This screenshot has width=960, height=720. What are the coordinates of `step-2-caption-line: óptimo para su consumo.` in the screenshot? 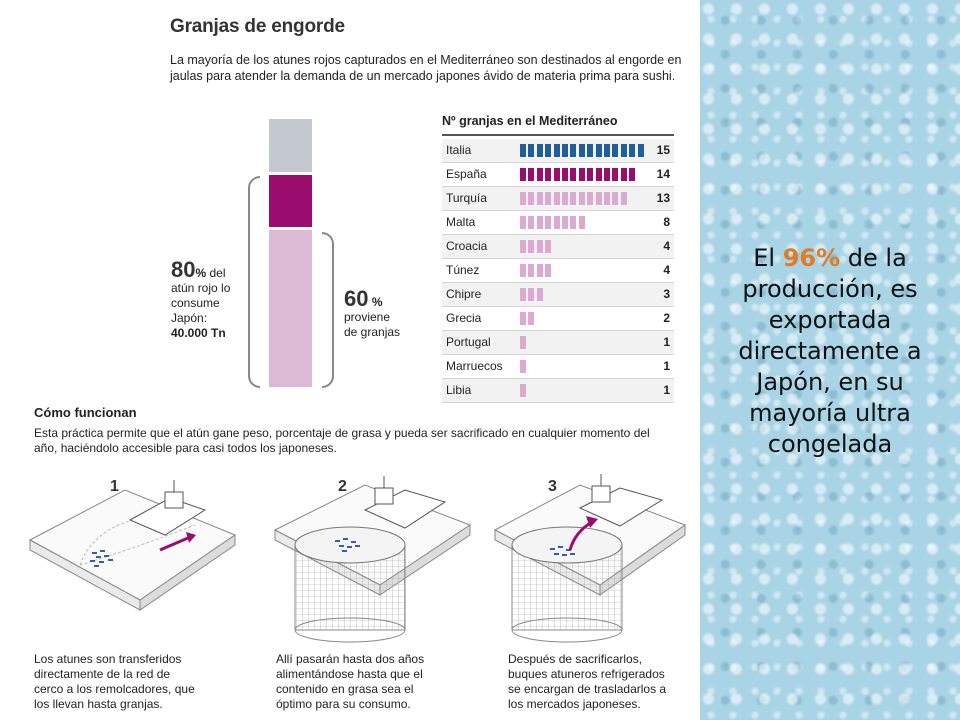 It's located at (343, 704).